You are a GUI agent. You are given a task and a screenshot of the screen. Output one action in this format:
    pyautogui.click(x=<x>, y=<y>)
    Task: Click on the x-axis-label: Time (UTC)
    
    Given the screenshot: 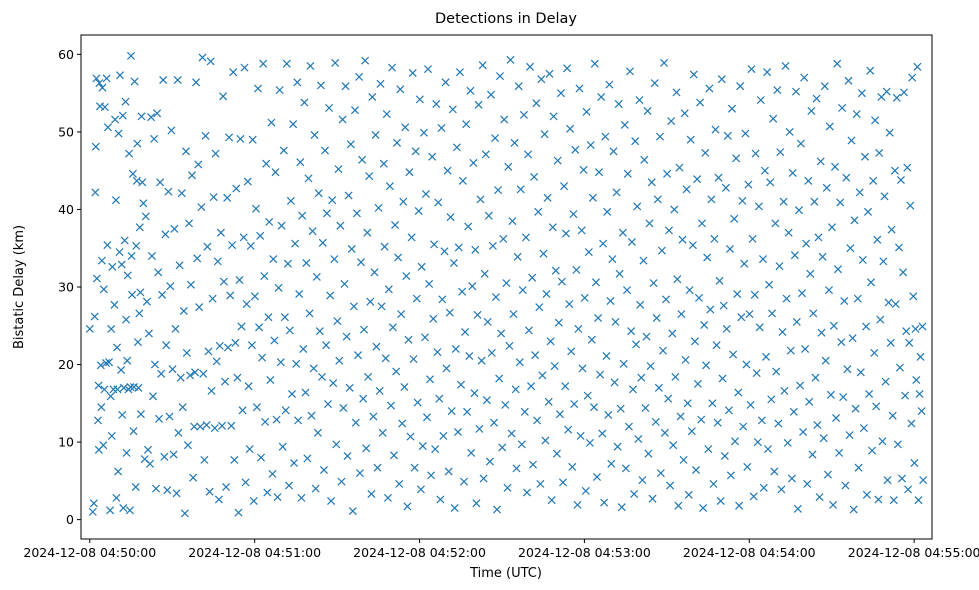 What is the action you would take?
    pyautogui.click(x=505, y=573)
    